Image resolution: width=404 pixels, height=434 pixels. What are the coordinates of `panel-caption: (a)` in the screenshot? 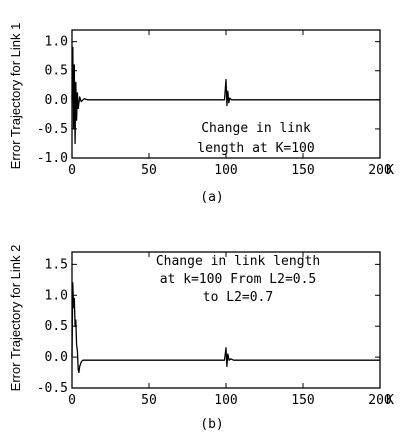 It's located at (211, 197).